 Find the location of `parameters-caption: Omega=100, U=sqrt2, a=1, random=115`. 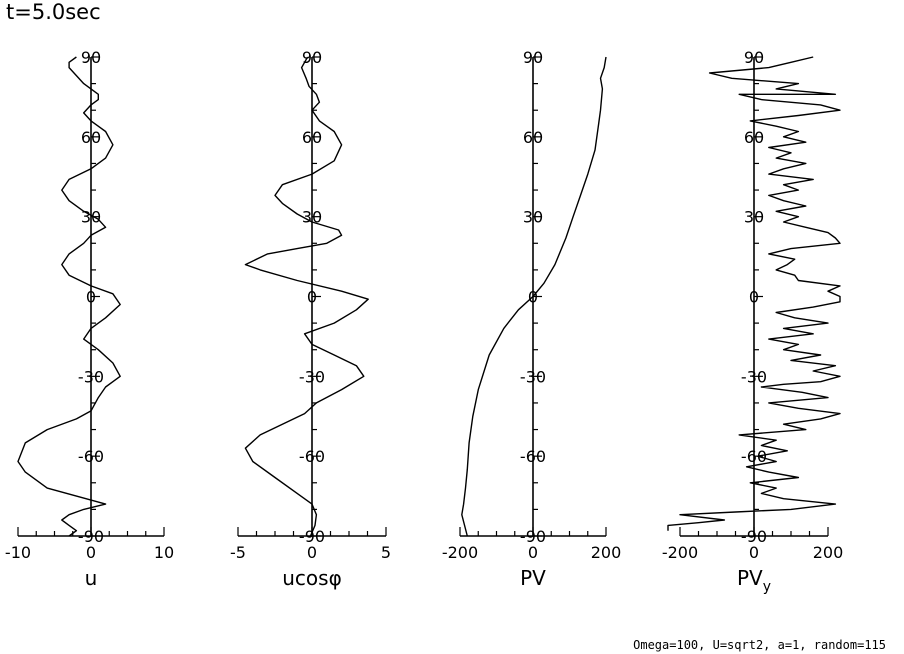

parameters-caption: Omega=100, U=sqrt2, a=1, random=115 is located at coordinates (759, 645).